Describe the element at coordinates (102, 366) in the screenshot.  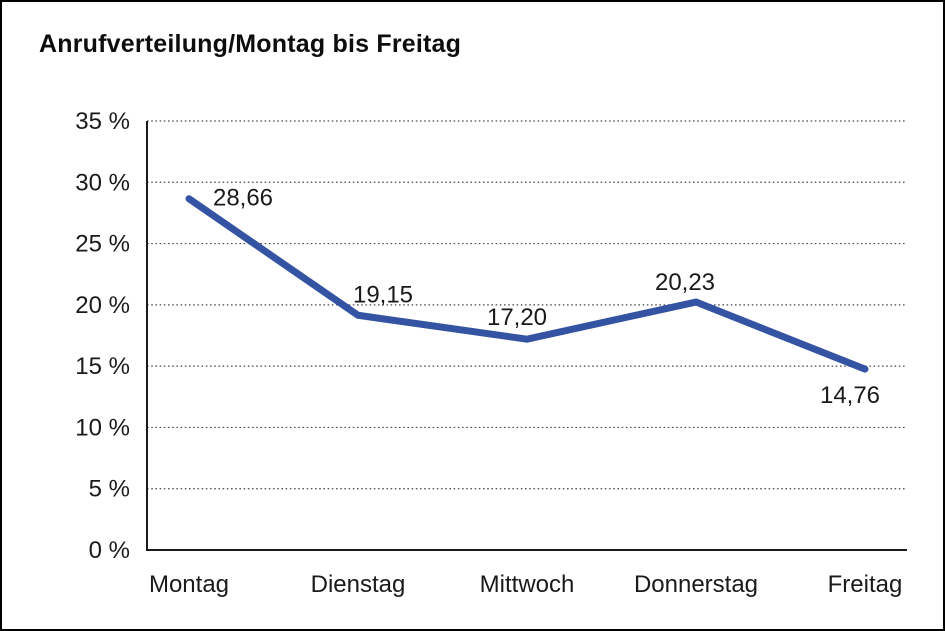
I see `y-tick-label: 15 %` at that location.